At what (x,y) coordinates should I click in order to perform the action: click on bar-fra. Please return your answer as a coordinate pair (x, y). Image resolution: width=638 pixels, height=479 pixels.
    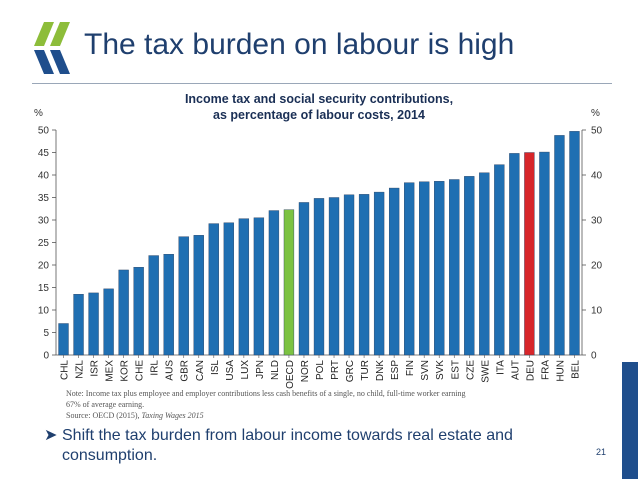
    Looking at the image, I should click on (544, 253).